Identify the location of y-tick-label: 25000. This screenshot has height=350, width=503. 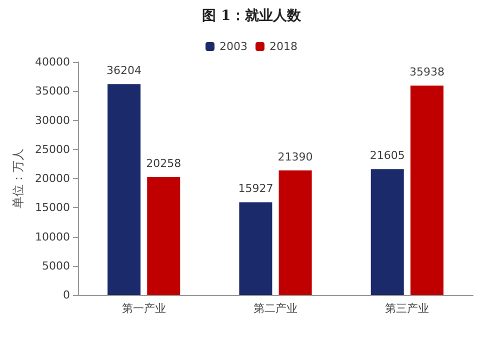
(52, 149).